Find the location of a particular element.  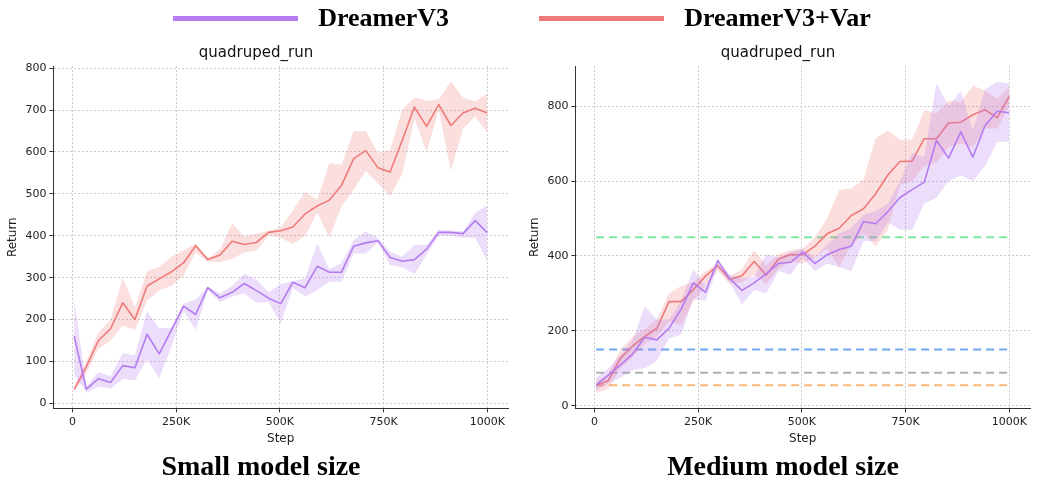

legend-label: DreamerV3+Var is located at coordinates (777, 18).